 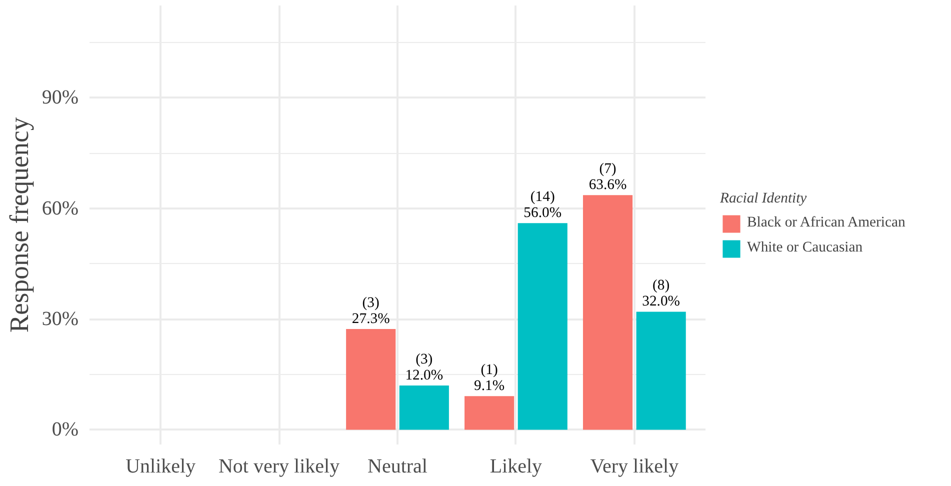 I want to click on data-label: (14) 56.0%, so click(x=543, y=205).